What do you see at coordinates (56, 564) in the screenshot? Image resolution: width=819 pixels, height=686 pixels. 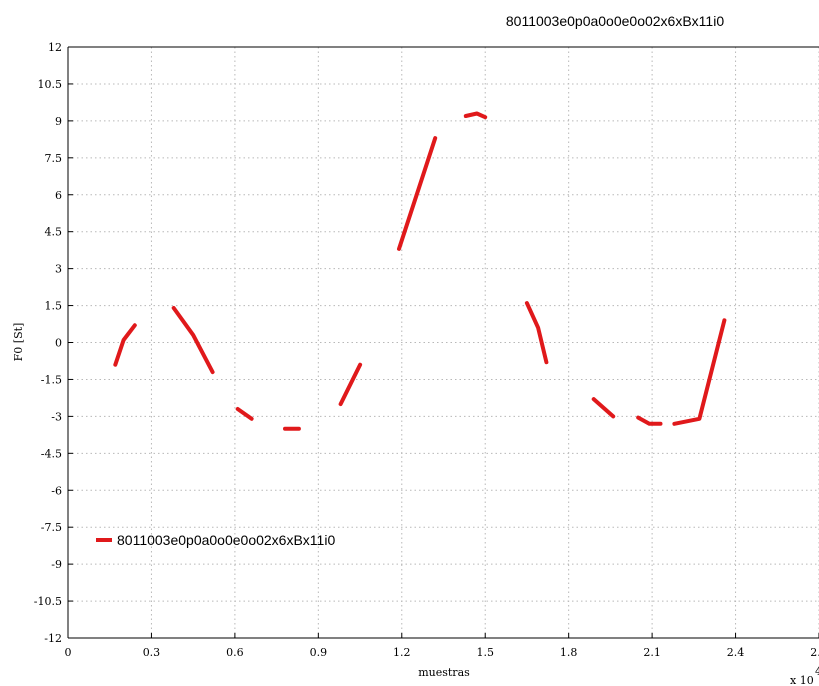 I see `y-tick-label: -9` at bounding box center [56, 564].